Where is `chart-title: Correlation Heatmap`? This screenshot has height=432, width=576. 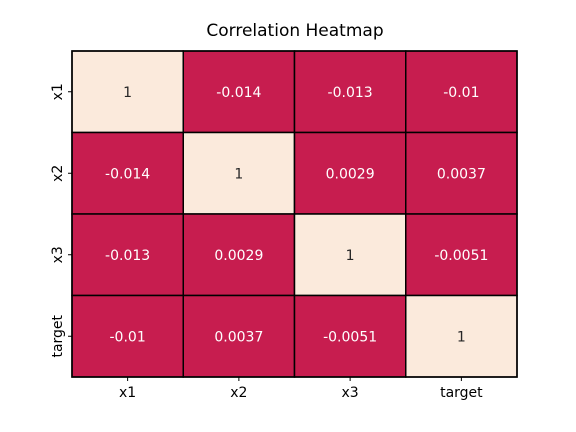 chart-title: Correlation Heatmap is located at coordinates (294, 31).